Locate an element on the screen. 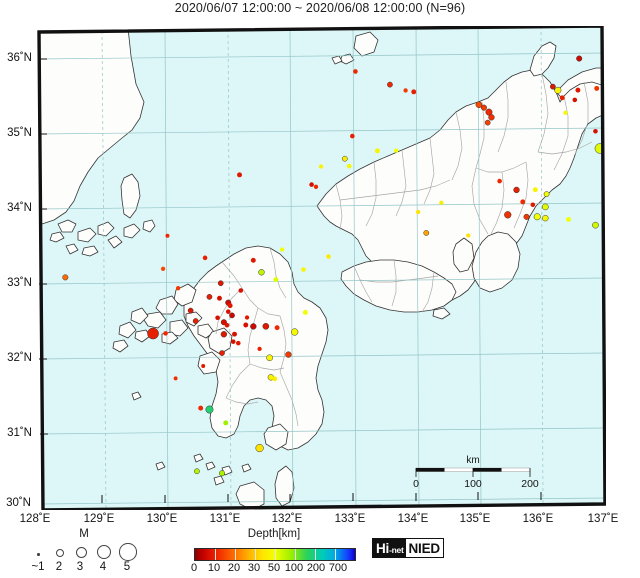  nied-label: NIED is located at coordinates (424, 548).